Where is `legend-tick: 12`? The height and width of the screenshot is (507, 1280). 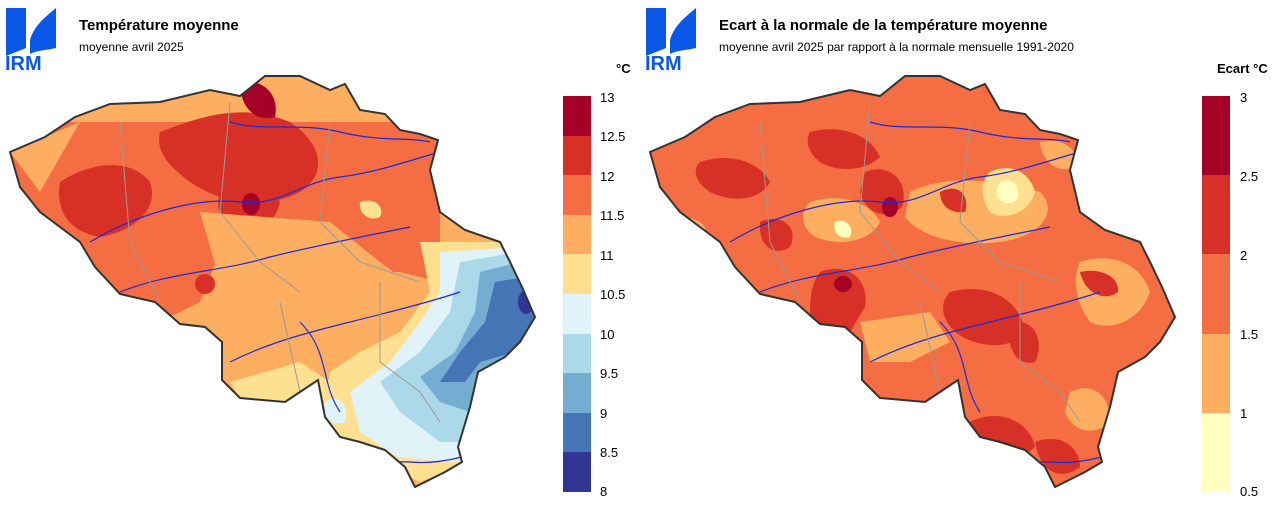 legend-tick: 12 is located at coordinates (607, 176).